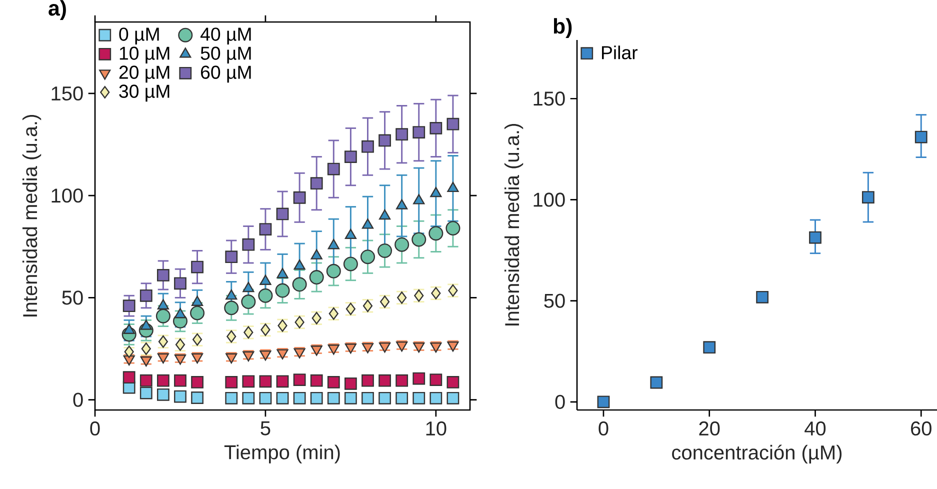 The width and height of the screenshot is (937, 489). Describe the element at coordinates (95, 428) in the screenshot. I see `x-tick-label: 0` at that location.